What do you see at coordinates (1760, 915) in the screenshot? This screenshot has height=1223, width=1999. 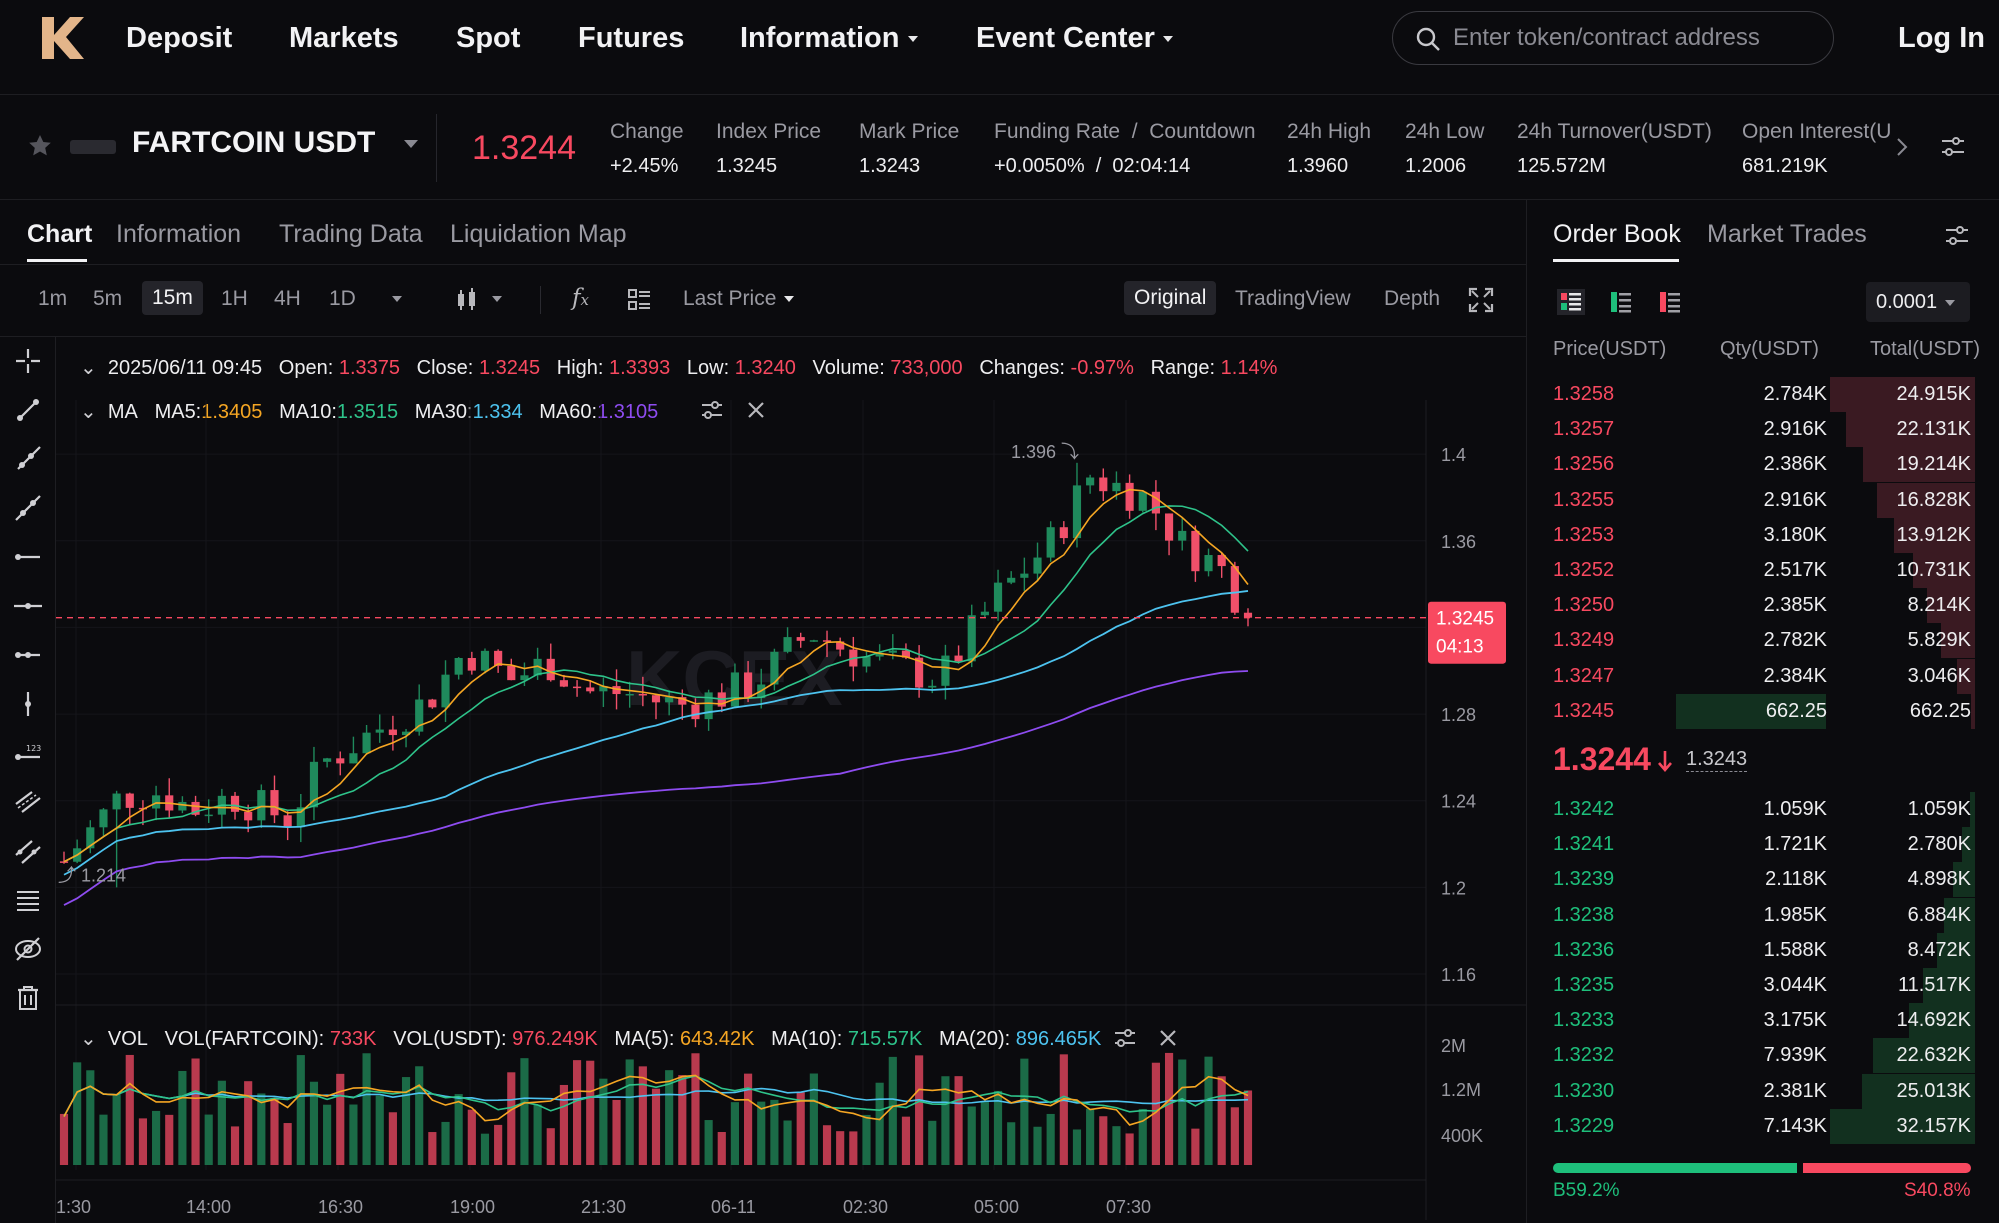 I see `bid-row: 1.3238 1.985K 6.884K` at bounding box center [1760, 915].